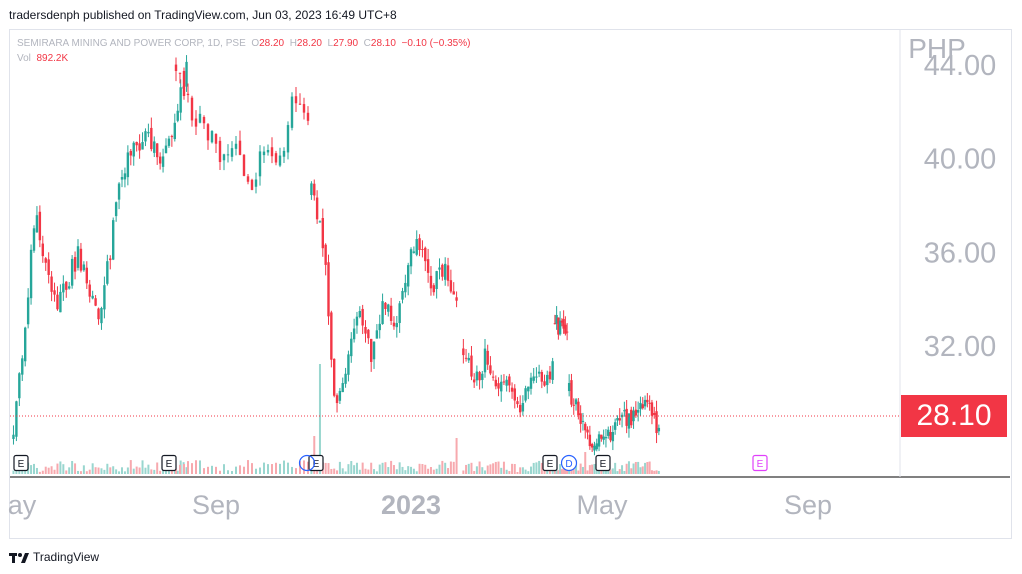 The width and height of the screenshot is (1022, 574). What do you see at coordinates (602, 505) in the screenshot?
I see `time-tick-label: May` at bounding box center [602, 505].